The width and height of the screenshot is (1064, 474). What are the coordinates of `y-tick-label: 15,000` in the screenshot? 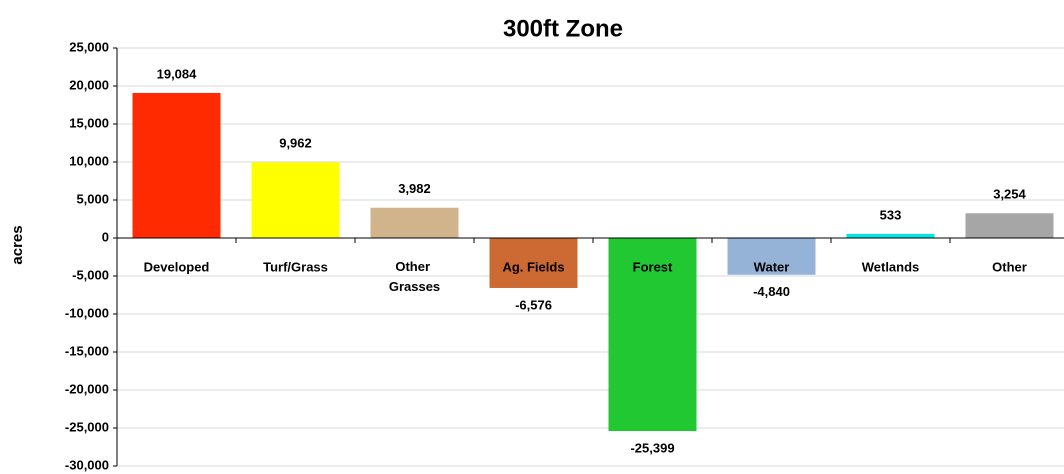 It's located at (89, 122).